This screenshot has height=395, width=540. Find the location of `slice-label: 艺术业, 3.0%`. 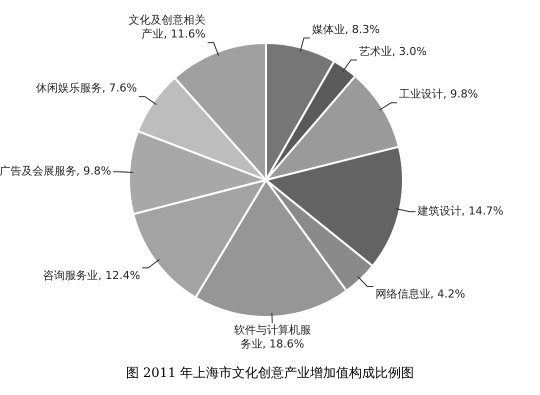

slice-label: 艺术业, 3.0% is located at coordinates (392, 51).